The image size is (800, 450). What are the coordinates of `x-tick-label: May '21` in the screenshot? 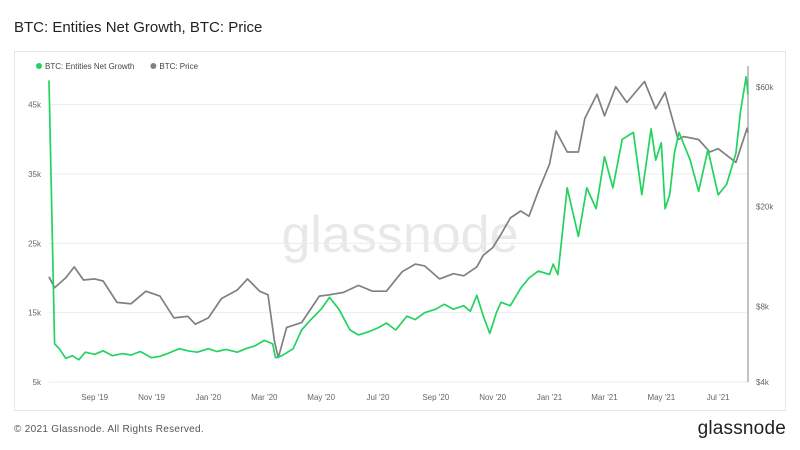 It's located at (661, 397).